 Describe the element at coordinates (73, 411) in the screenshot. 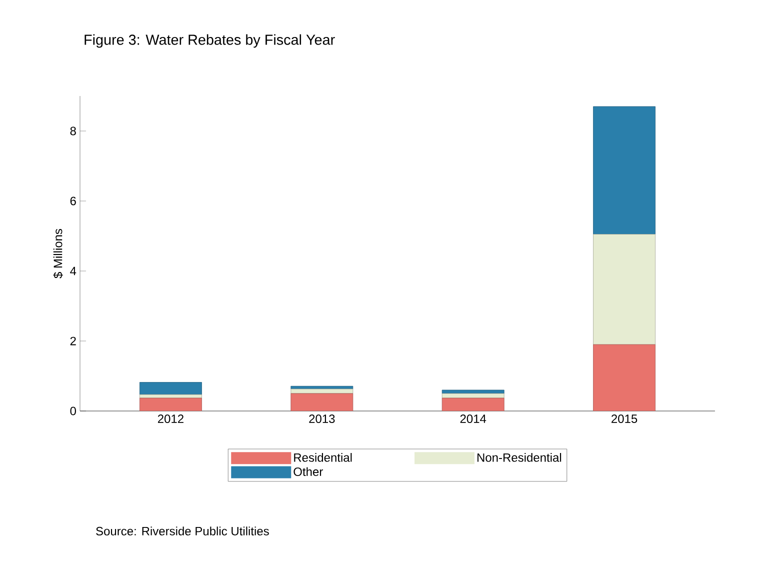

I see `y-tick-label: 0` at that location.